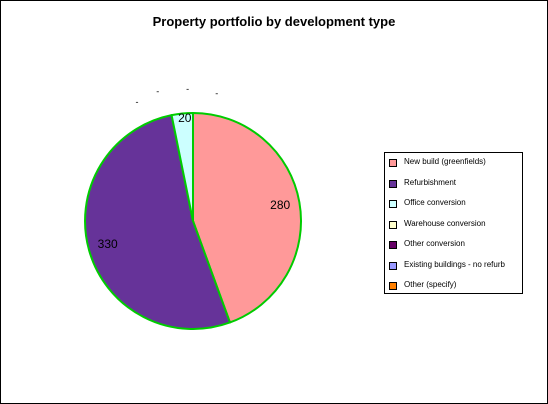  What do you see at coordinates (280, 205) in the screenshot?
I see `data-label-1: 280` at bounding box center [280, 205].